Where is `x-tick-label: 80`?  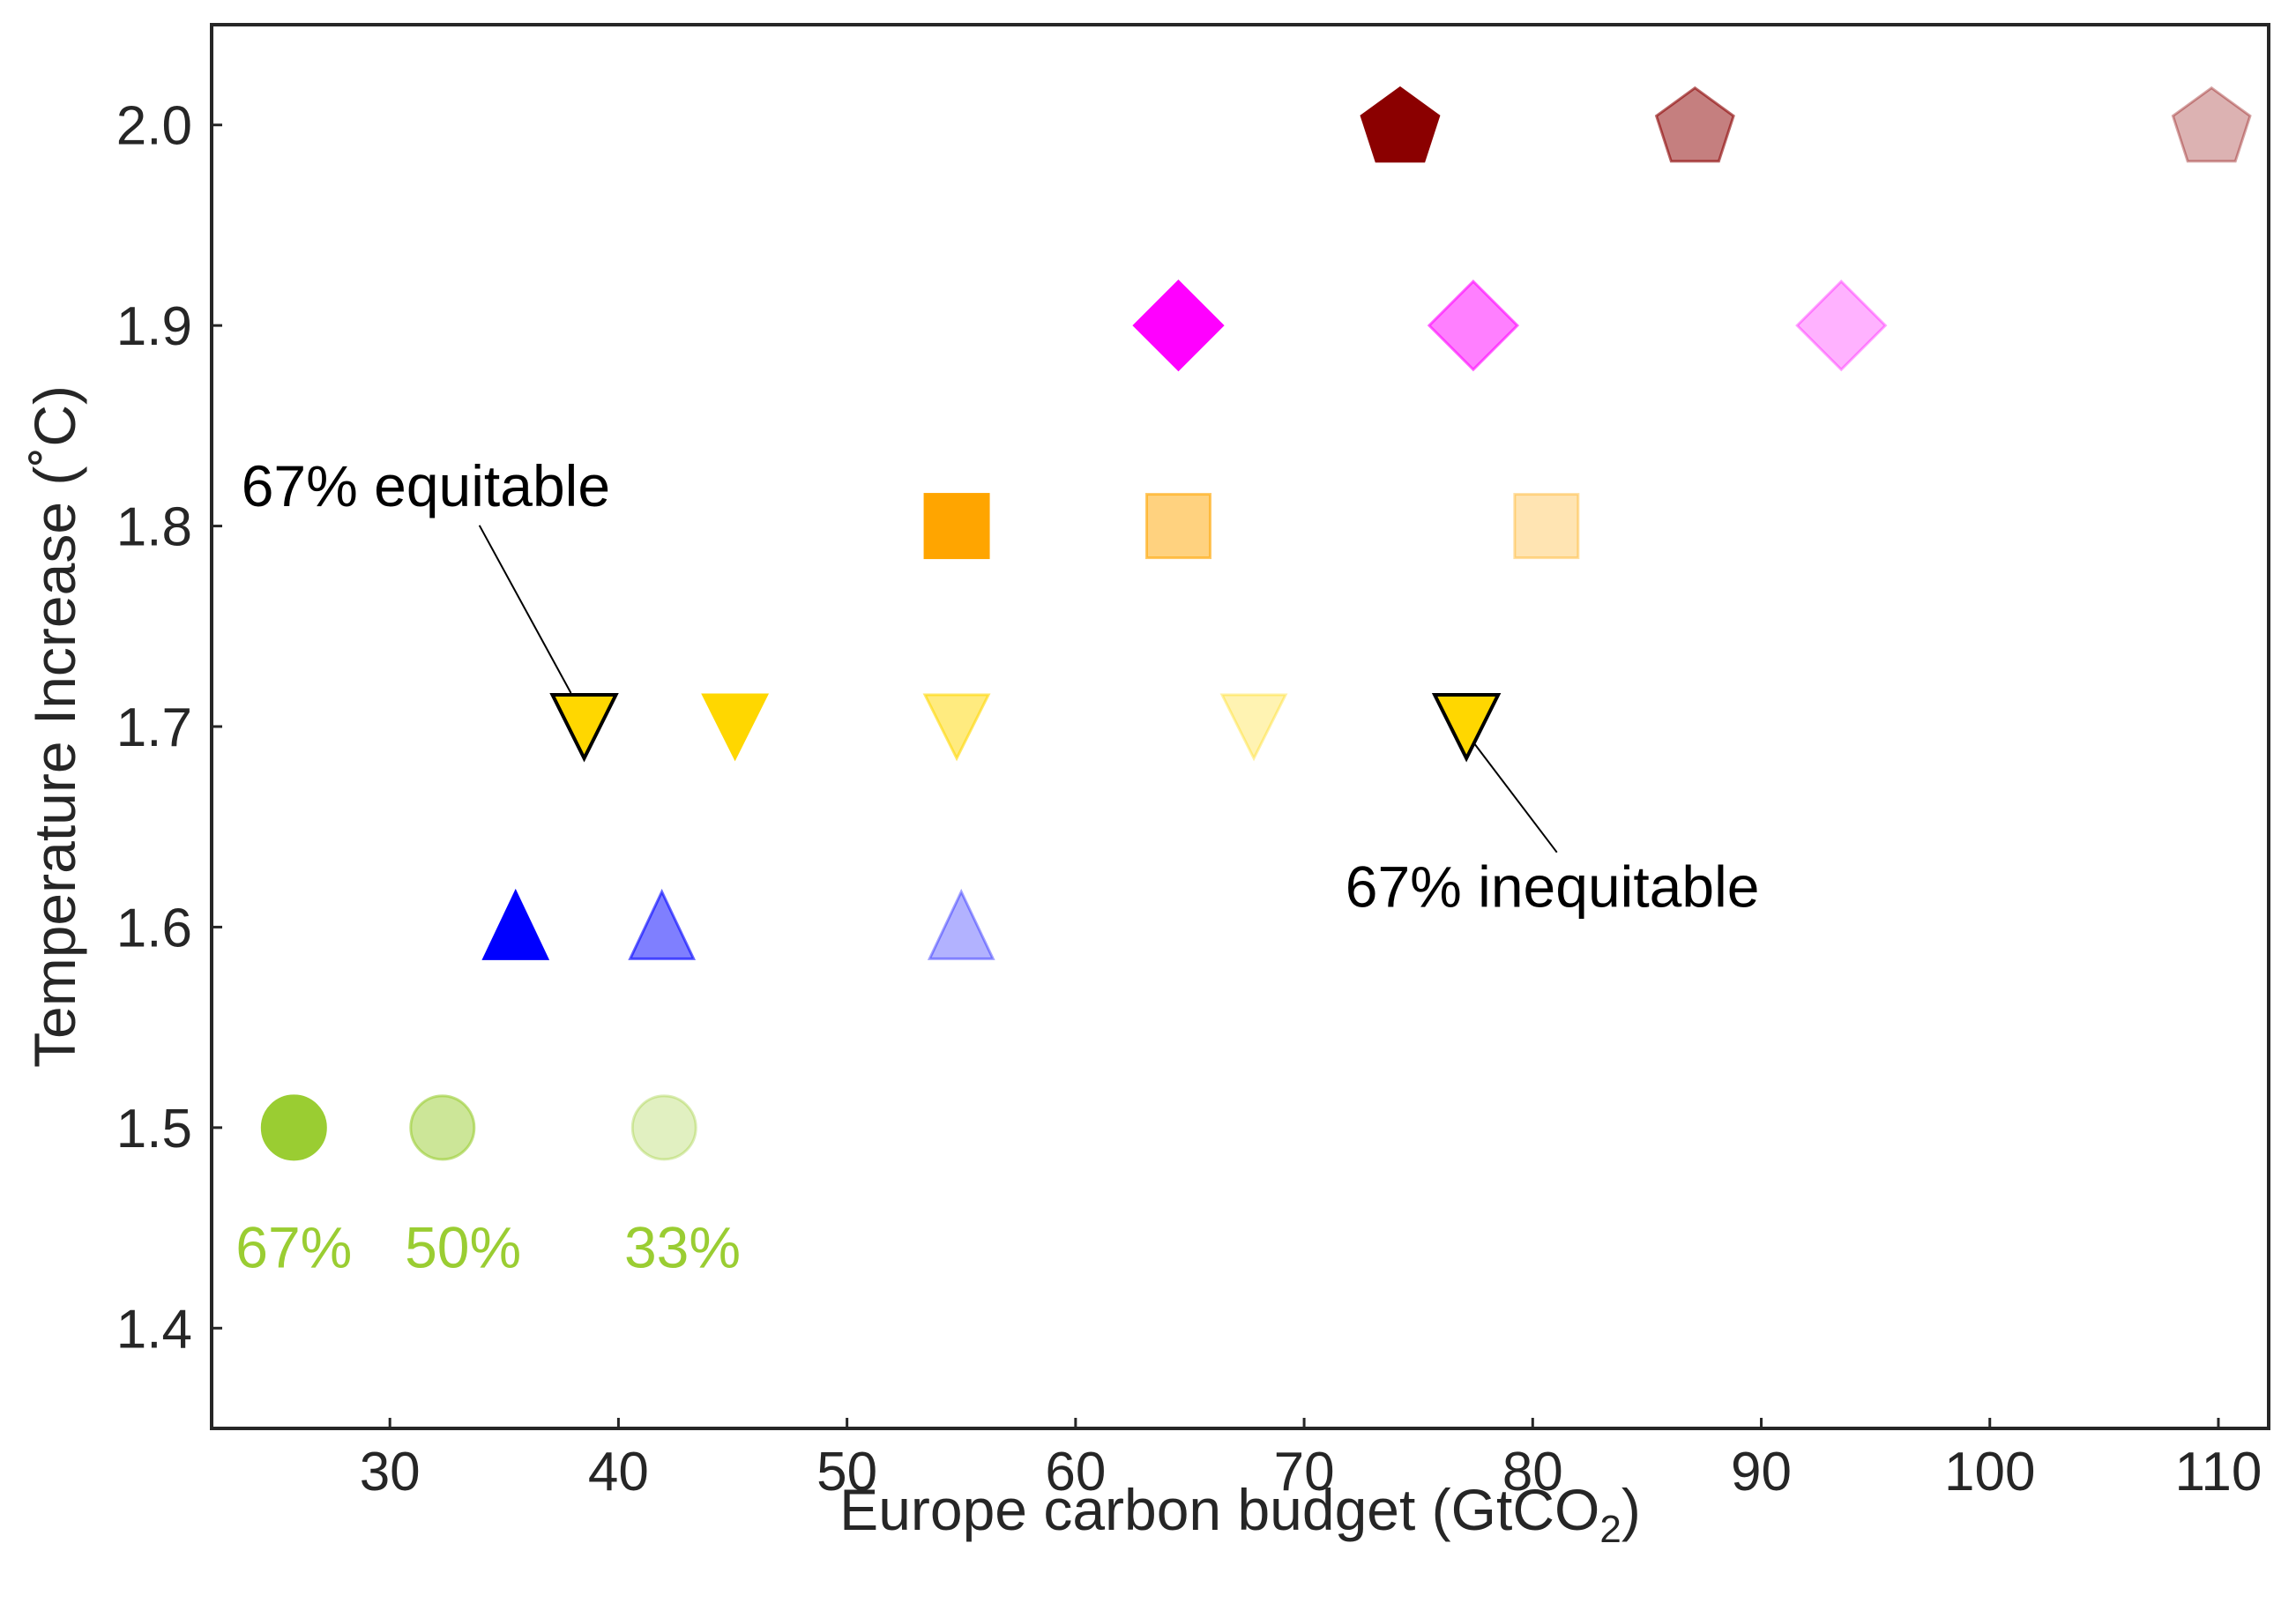 x-tick-label: 80 is located at coordinates (1532, 1472).